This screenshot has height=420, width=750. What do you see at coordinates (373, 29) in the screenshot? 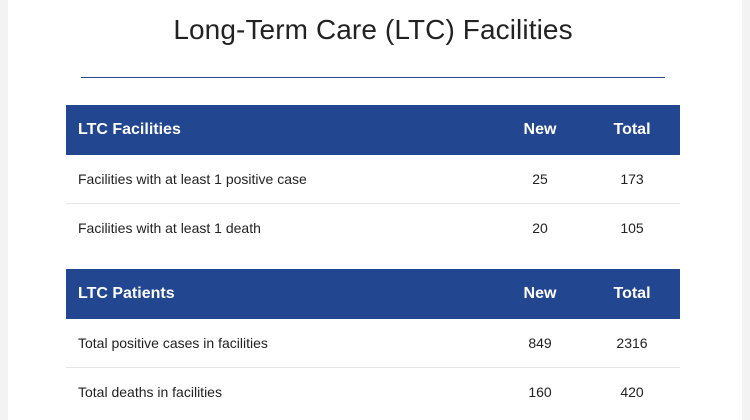
I see `page-title: Long-Term Care (LTC) Facilities` at bounding box center [373, 29].